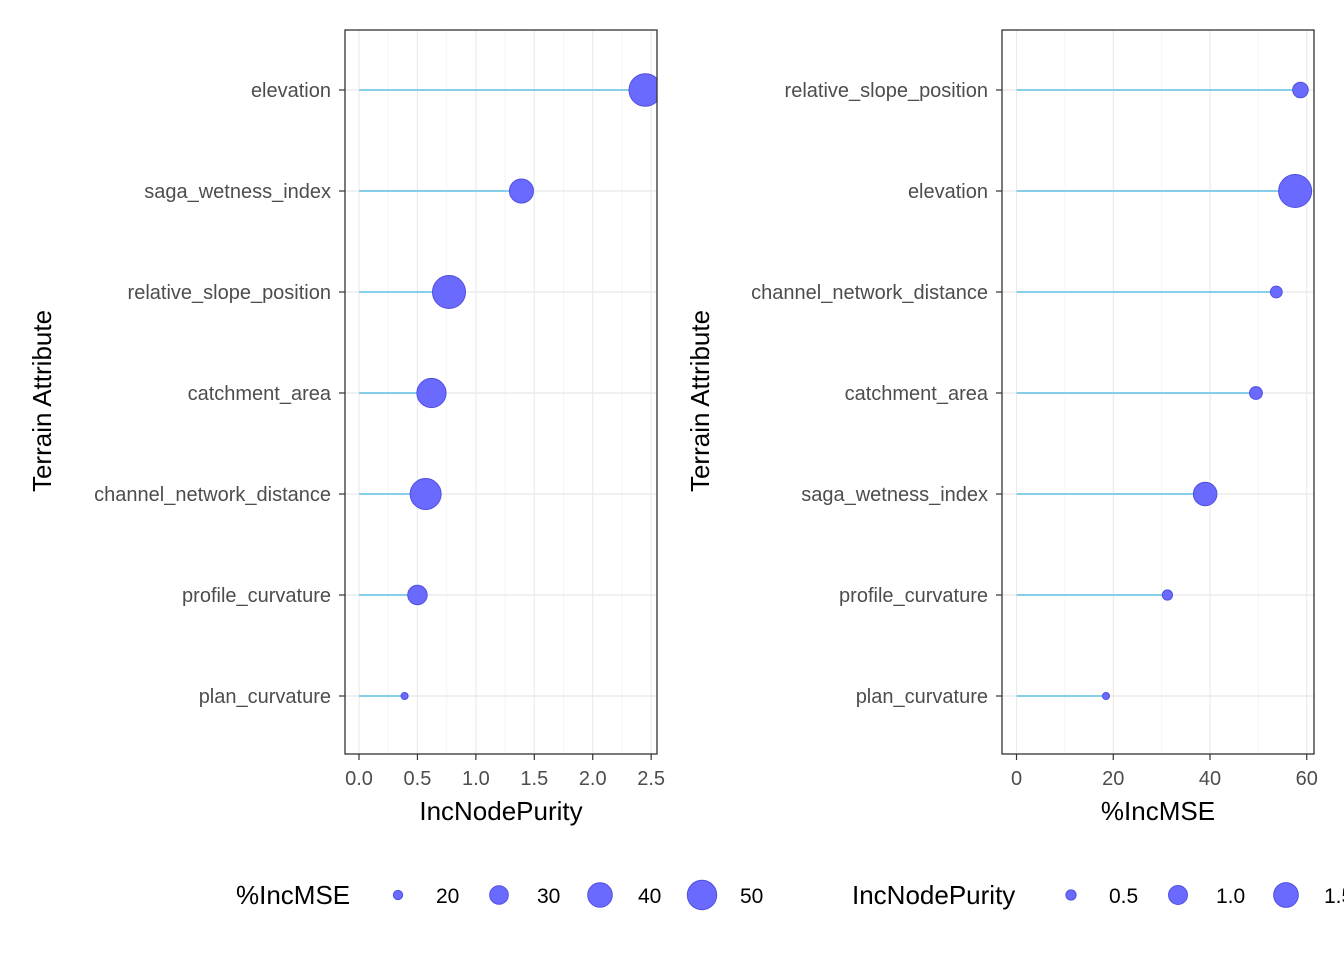 The image size is (1344, 960). Describe the element at coordinates (1158, 811) in the screenshot. I see `x-axis-title: %IncMSE` at that location.